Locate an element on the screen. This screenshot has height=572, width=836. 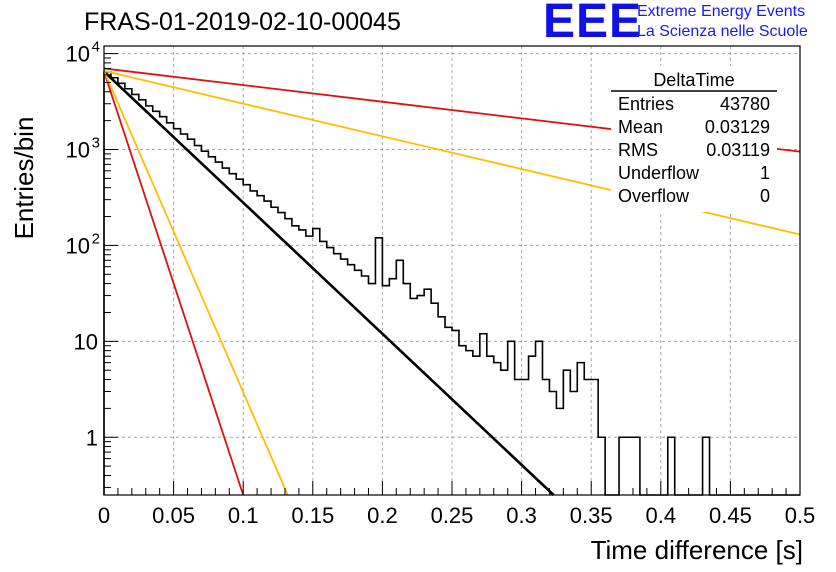
eee-logo: EEE is located at coordinates (593, 24).